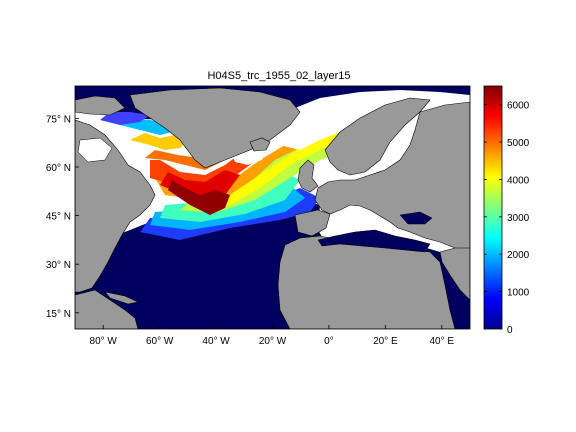 This screenshot has width=576, height=432. I want to click on lon-tick-group: 80° W 60° W 40° W 20° W 0° 20° E 40° E, so click(272, 336).